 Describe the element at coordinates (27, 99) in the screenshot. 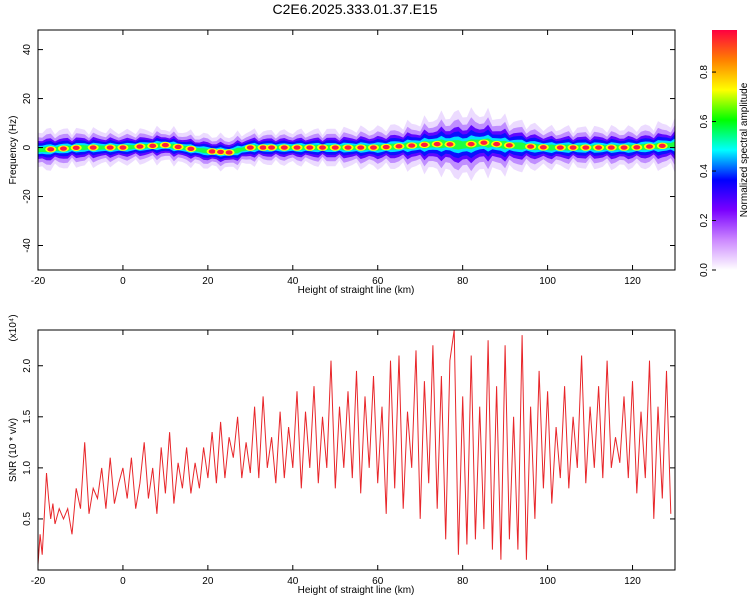

I see `y-tick-label: 20` at that location.